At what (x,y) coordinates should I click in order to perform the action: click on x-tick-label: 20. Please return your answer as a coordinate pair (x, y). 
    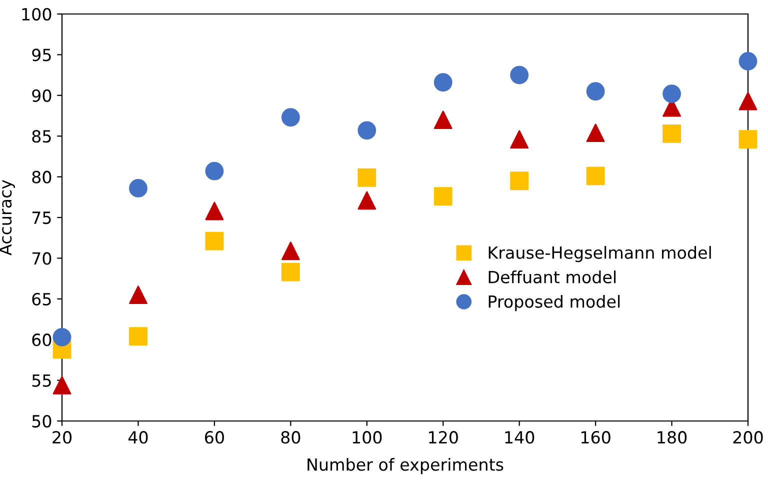
    Looking at the image, I should click on (62, 437).